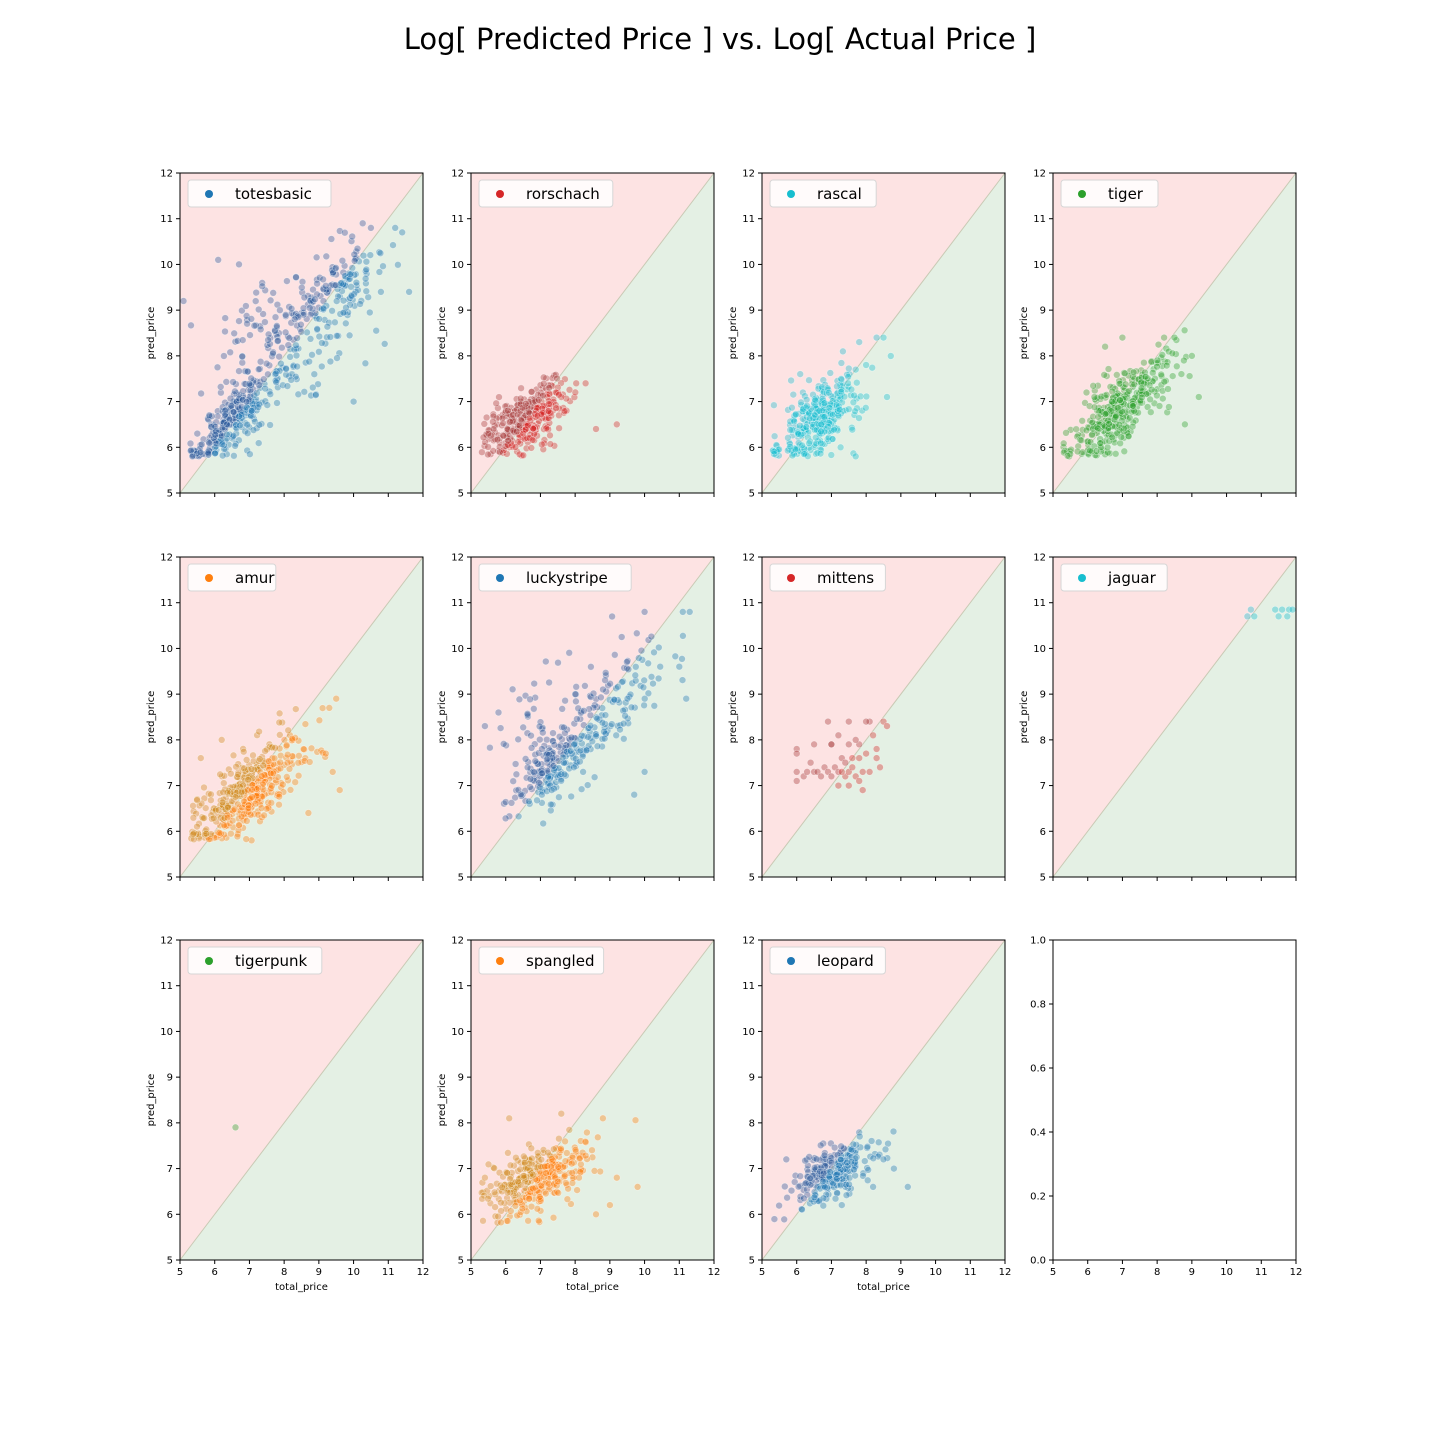 Image resolution: width=1440 pixels, height=1440 pixels. What do you see at coordinates (461, 402) in the screenshot?
I see `y-tick-label: 7` at bounding box center [461, 402].